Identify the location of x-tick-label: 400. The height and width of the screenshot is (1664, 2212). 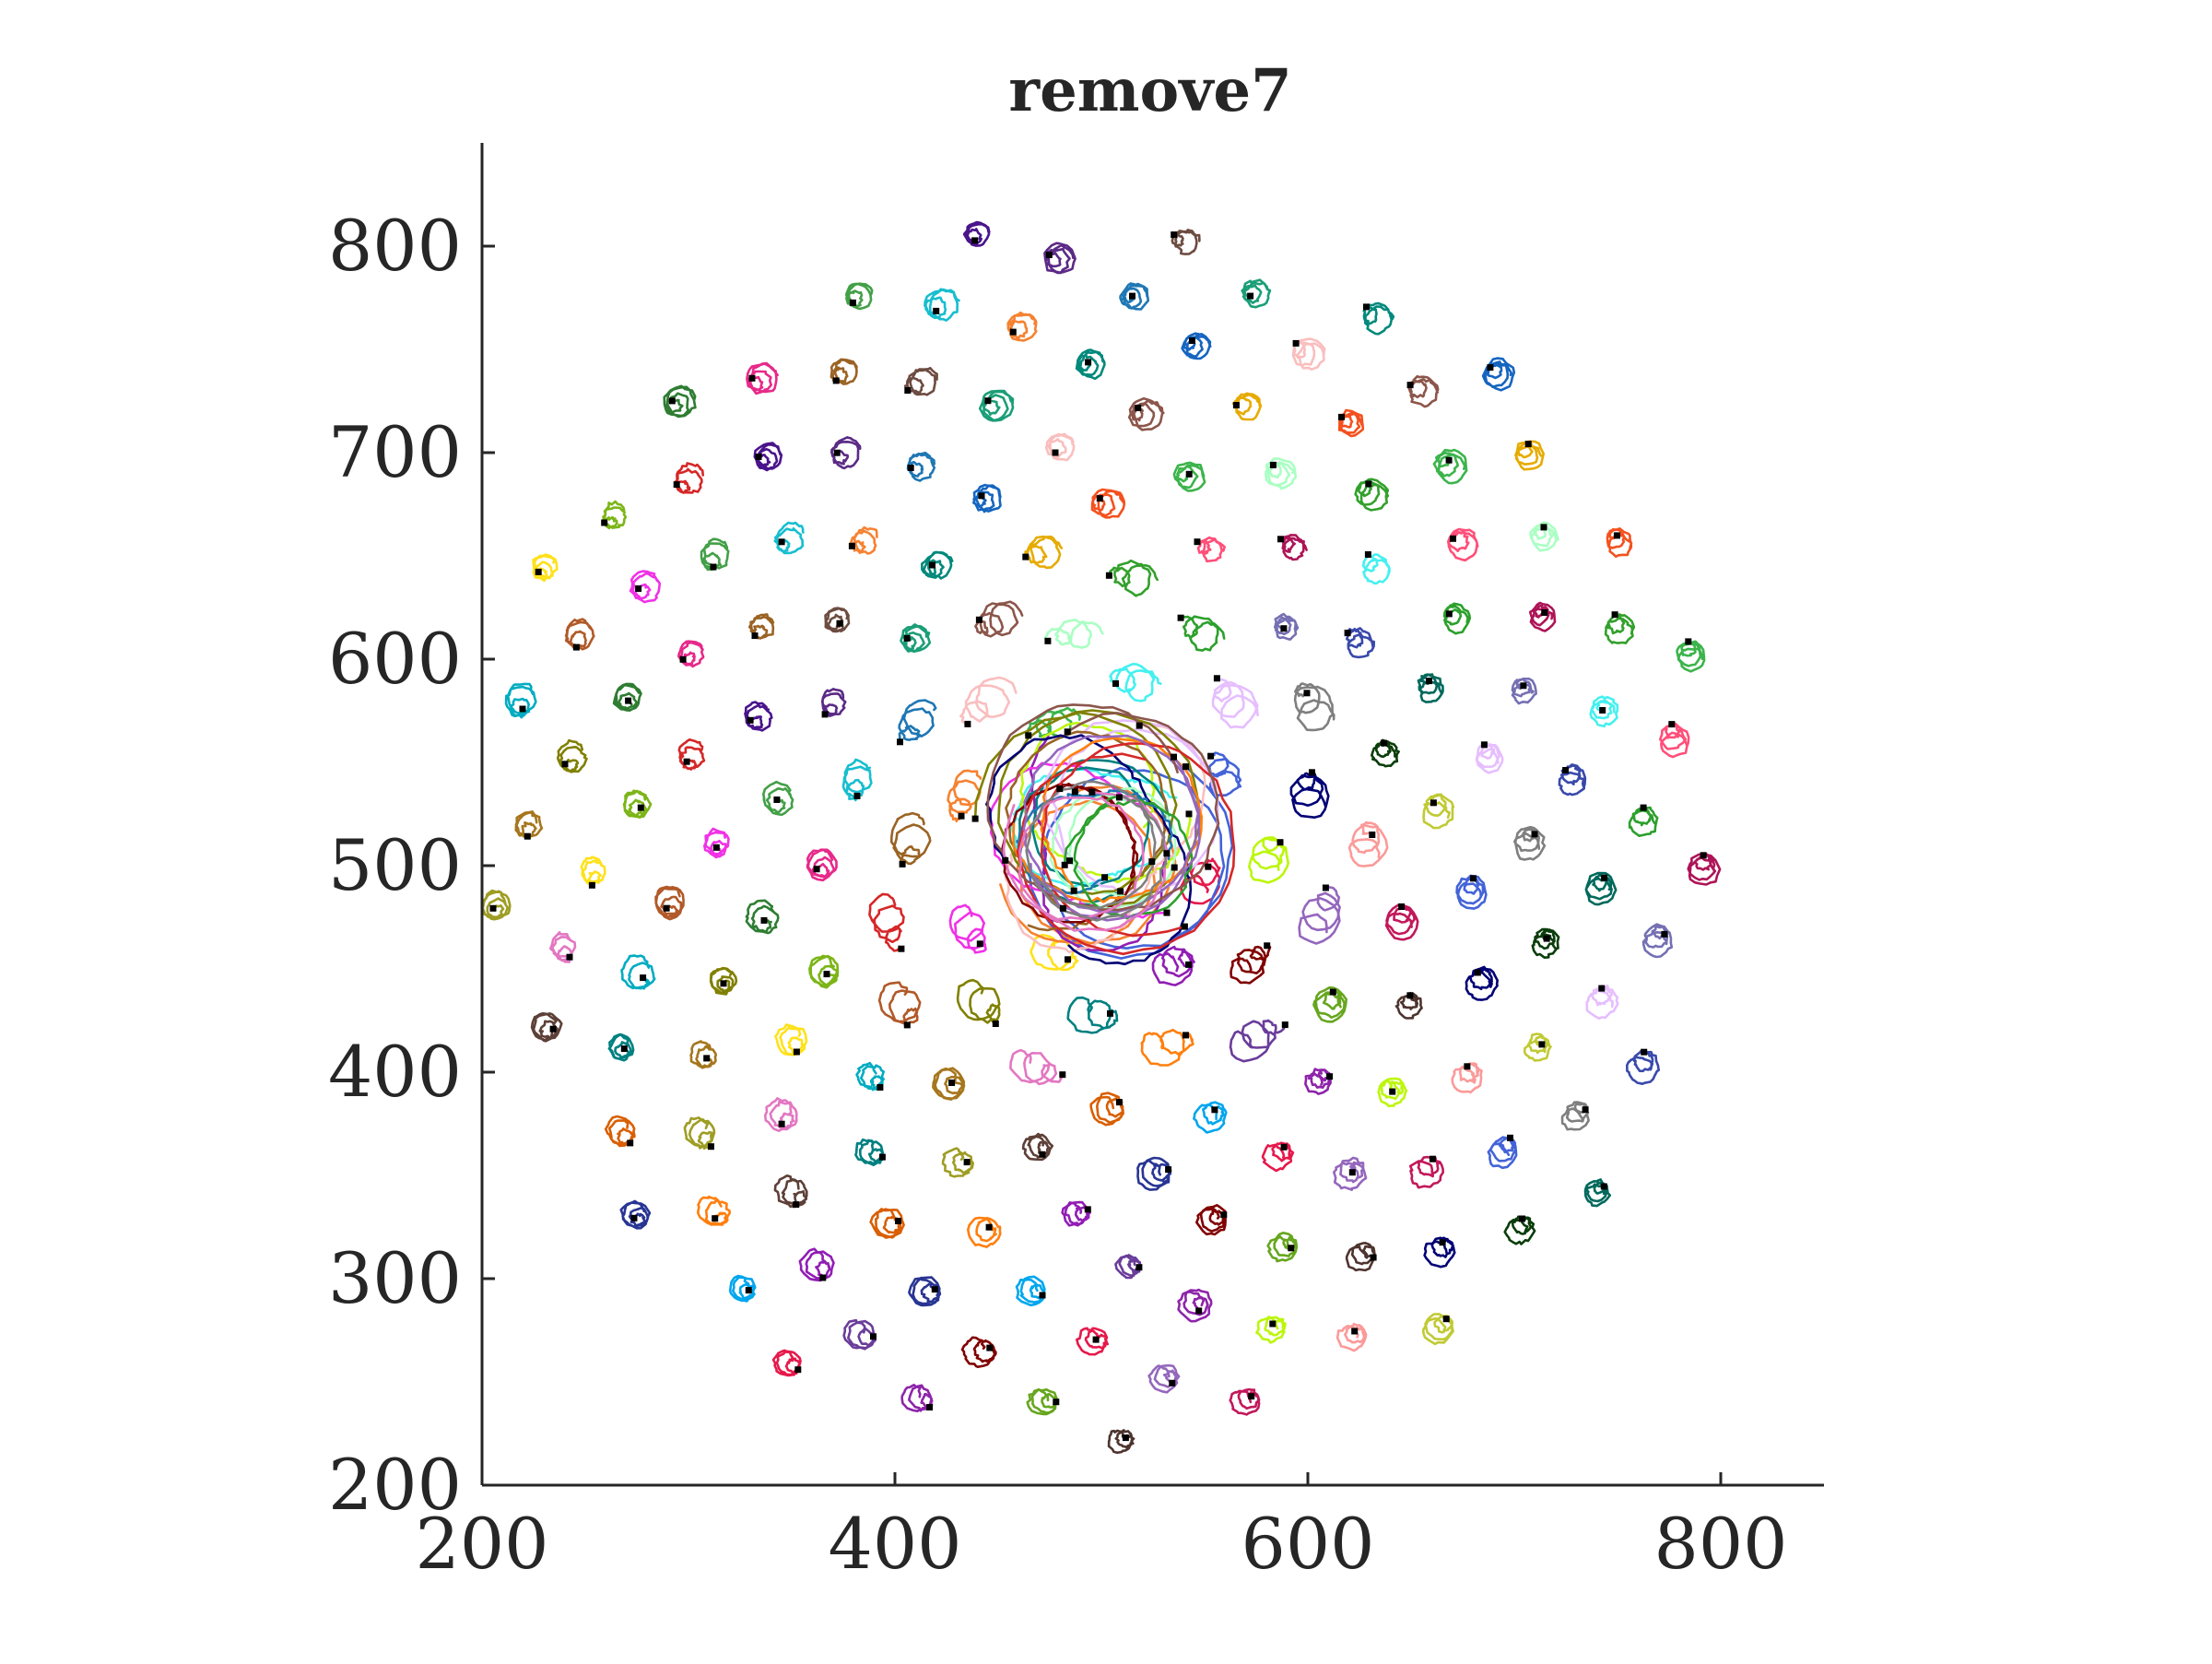
(894, 1544).